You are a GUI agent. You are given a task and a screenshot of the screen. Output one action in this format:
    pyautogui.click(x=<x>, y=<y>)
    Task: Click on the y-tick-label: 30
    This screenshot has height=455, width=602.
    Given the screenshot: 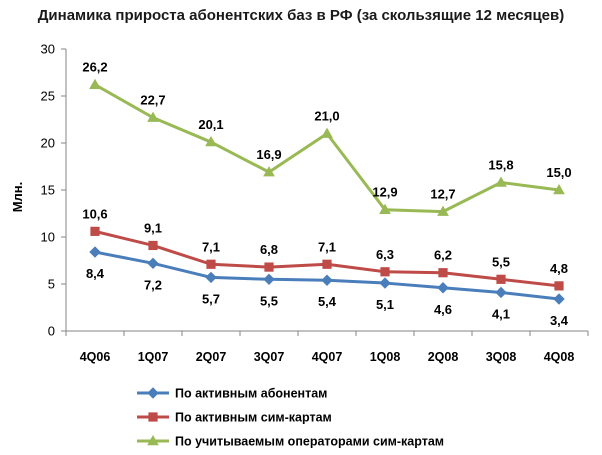 What is the action you would take?
    pyautogui.click(x=48, y=49)
    